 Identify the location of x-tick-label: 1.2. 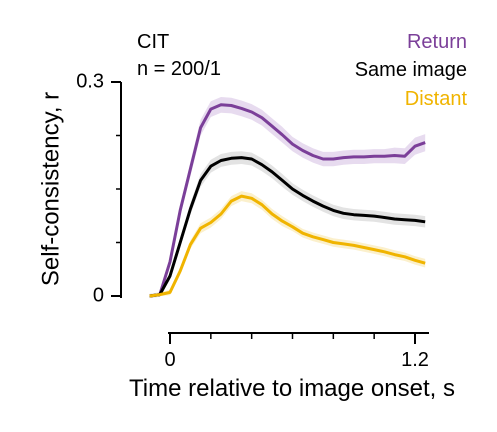
(415, 360).